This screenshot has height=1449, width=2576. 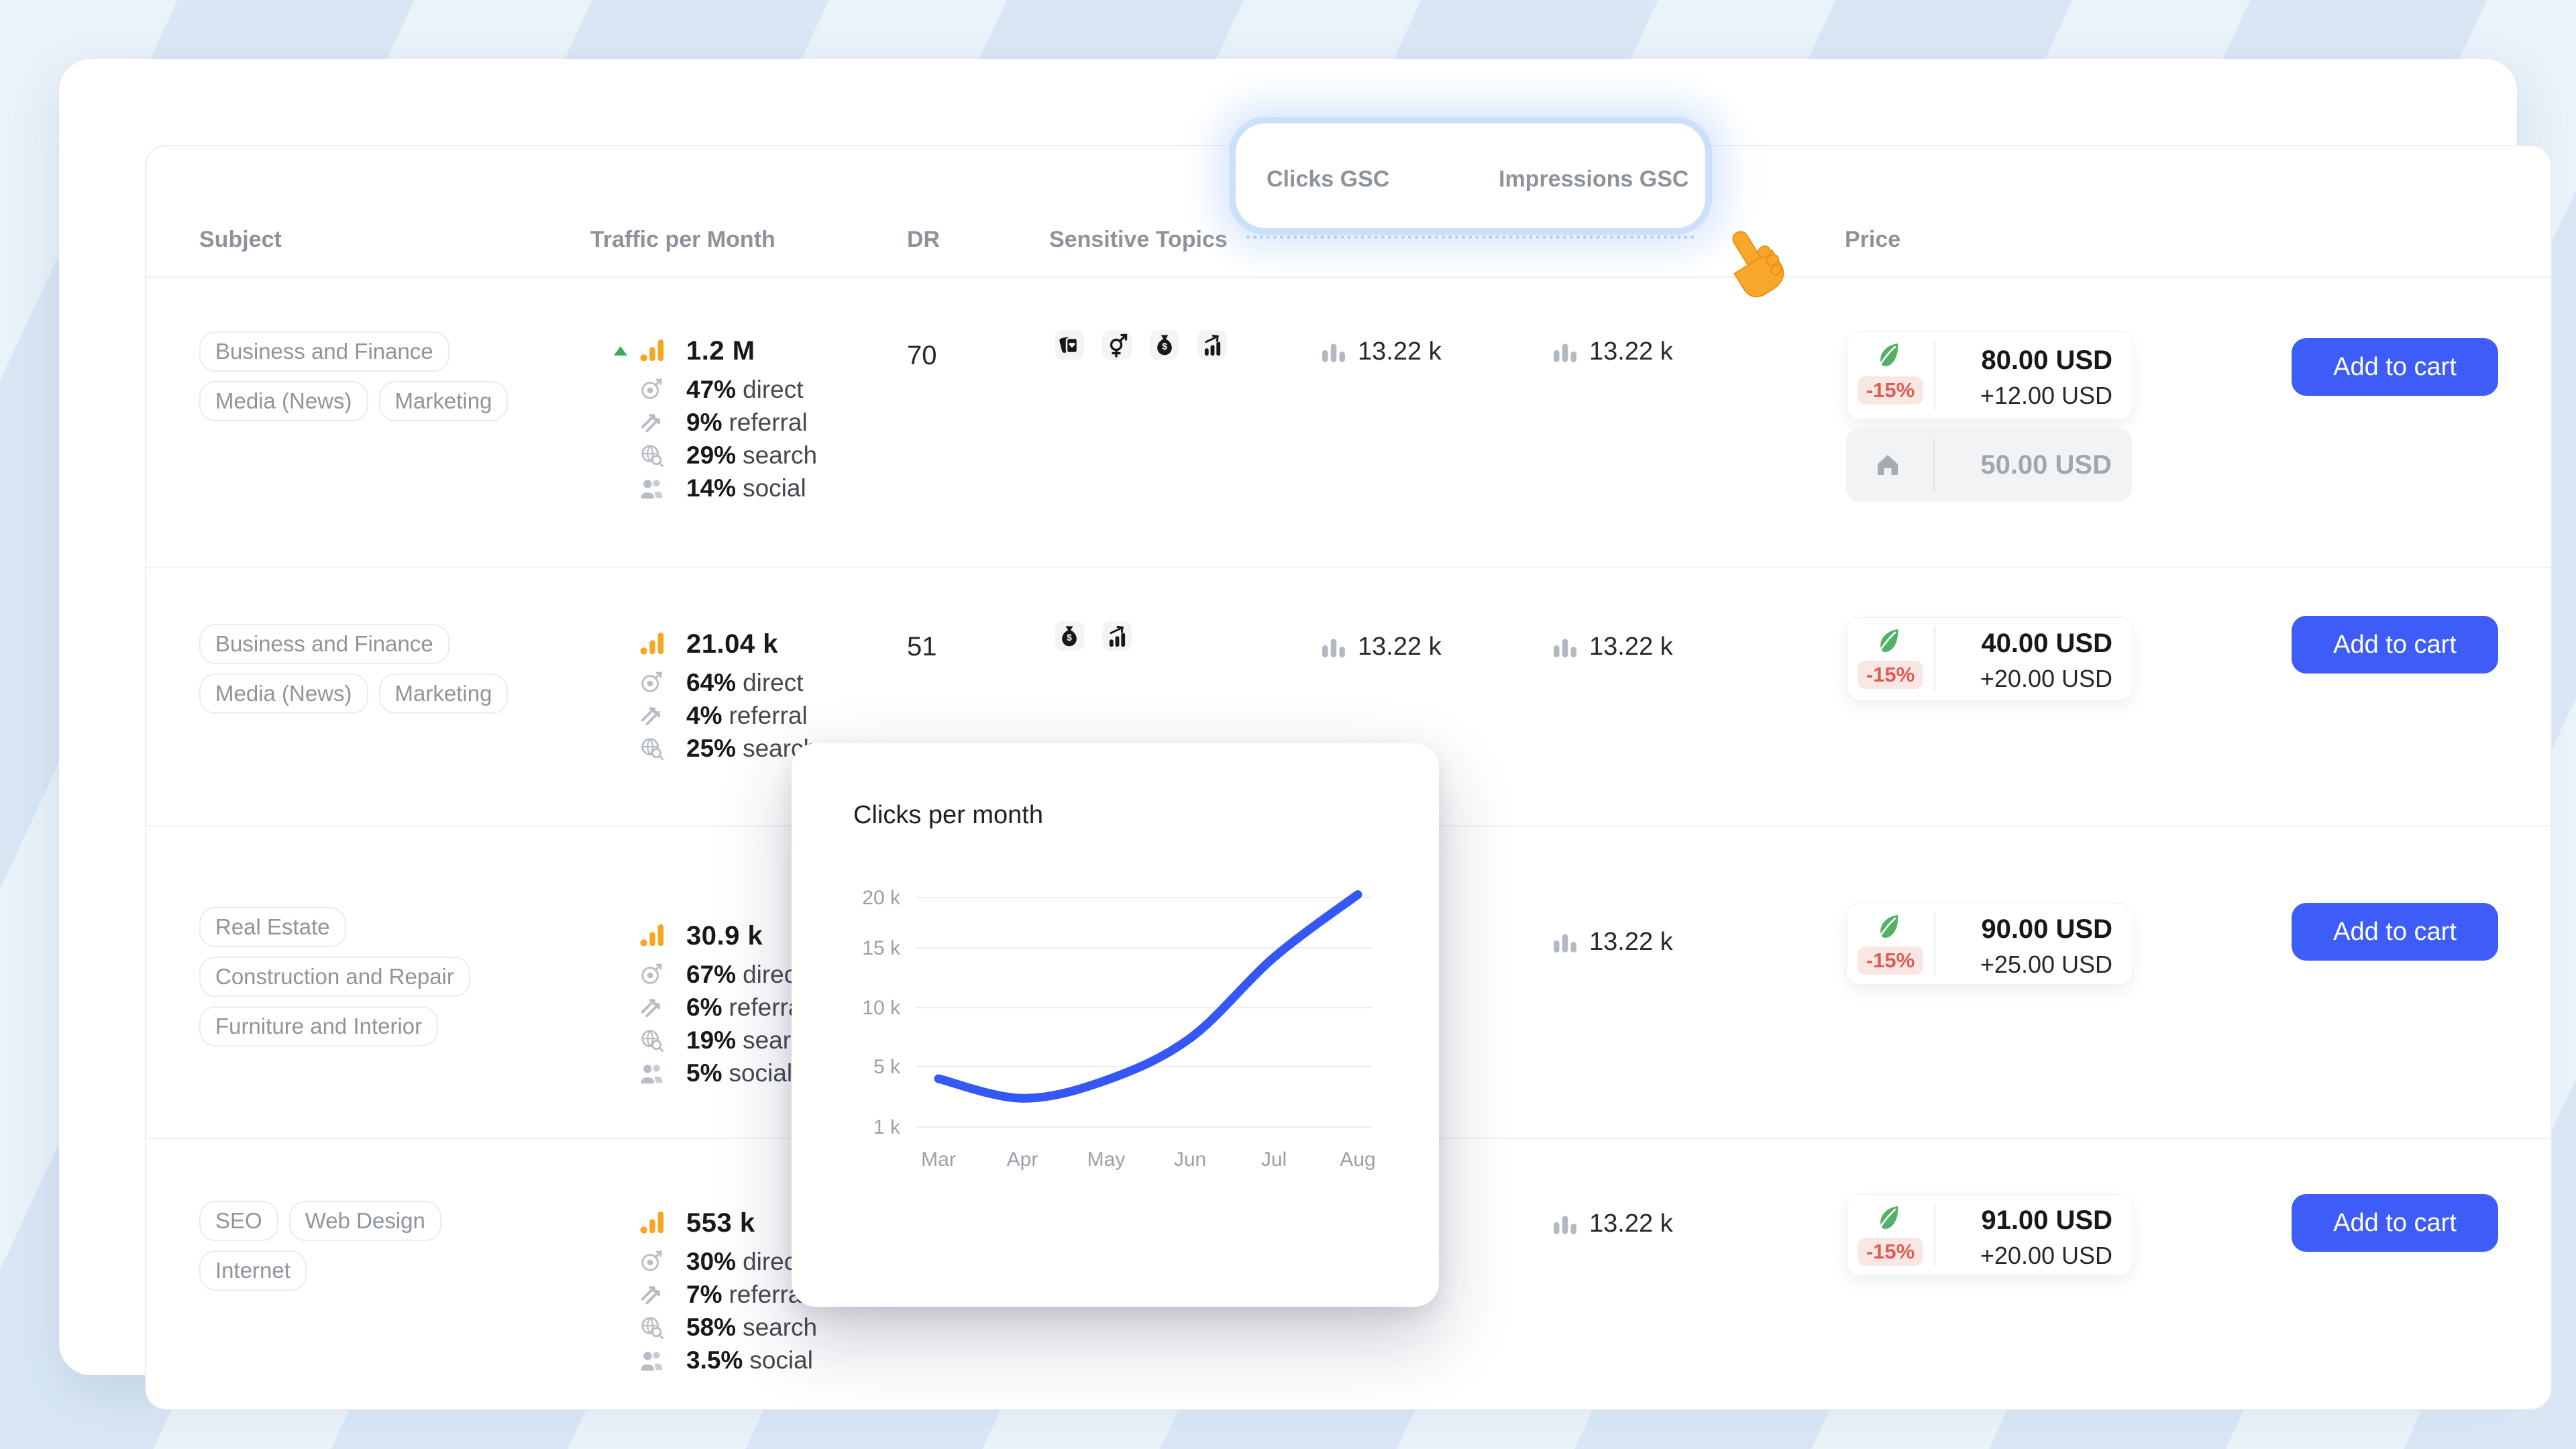 What do you see at coordinates (2046, 1255) in the screenshot?
I see `price-extra: +20.00 USD` at bounding box center [2046, 1255].